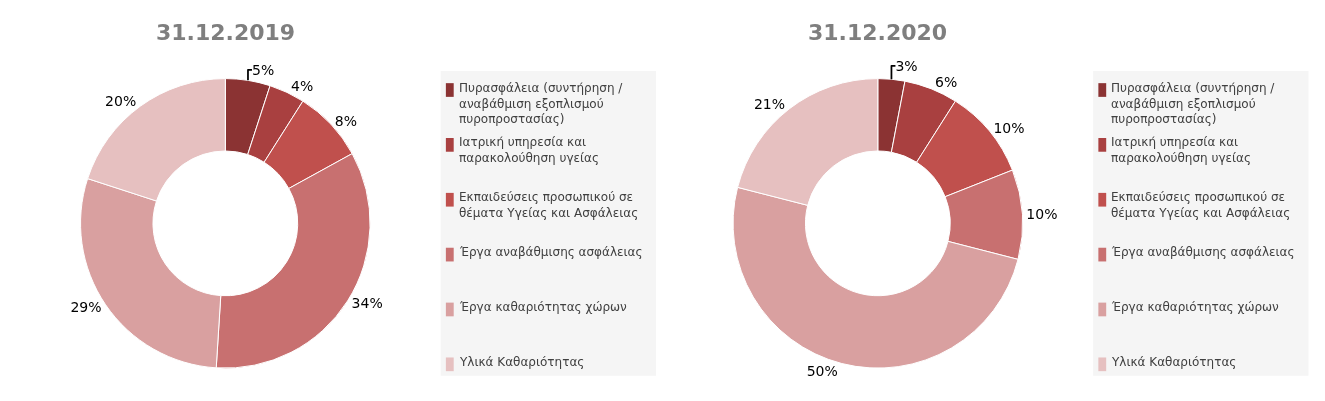 The image size is (1325, 401). Describe the element at coordinates (367, 303) in the screenshot. I see `data-label: 34%` at that location.